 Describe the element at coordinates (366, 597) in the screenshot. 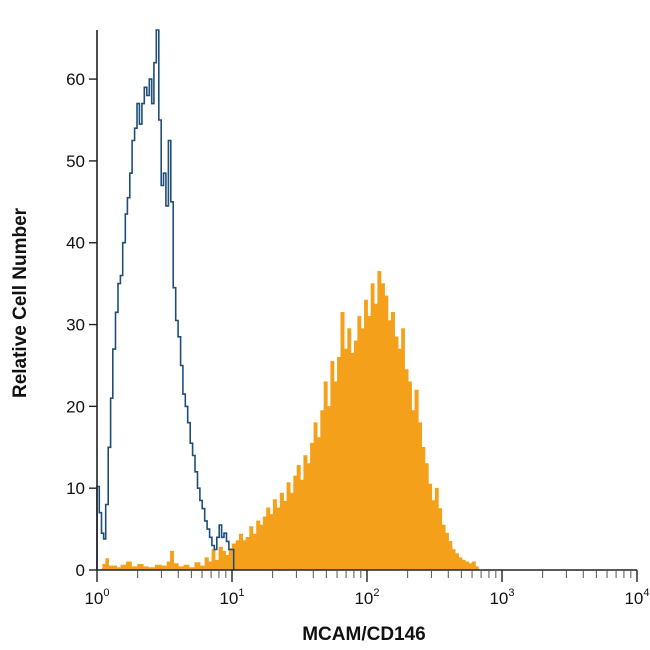

I see `x-tick-label: 10²` at that location.